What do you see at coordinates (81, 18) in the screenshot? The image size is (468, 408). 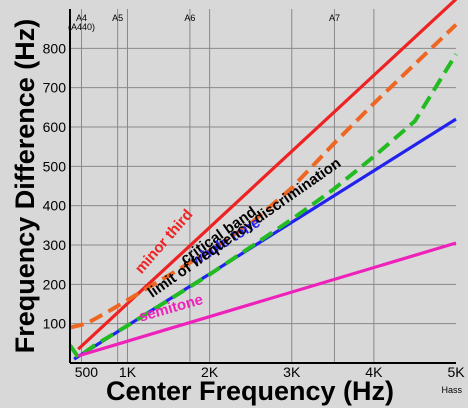 I see `note-marker-label: A4` at bounding box center [81, 18].